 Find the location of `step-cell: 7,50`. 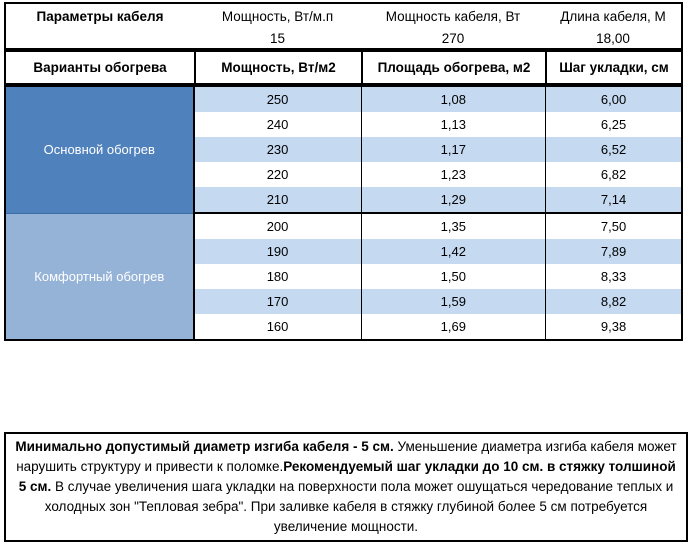

step-cell: 7,50 is located at coordinates (613, 225).